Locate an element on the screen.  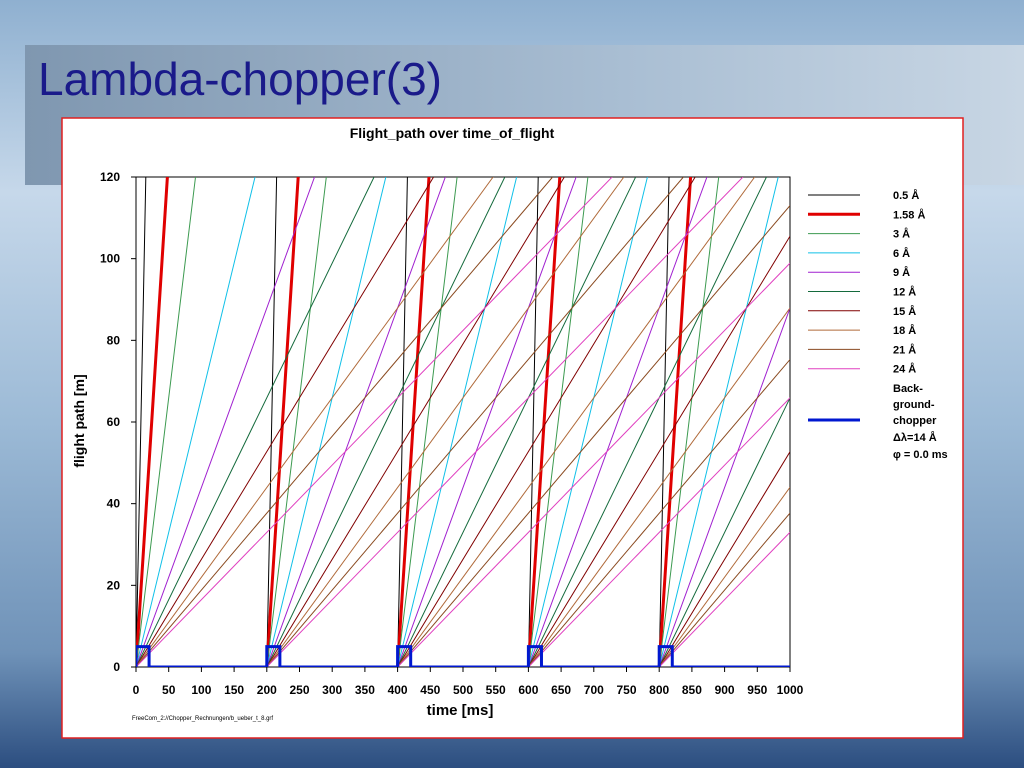
x-tick-label: 250 is located at coordinates (299, 690).